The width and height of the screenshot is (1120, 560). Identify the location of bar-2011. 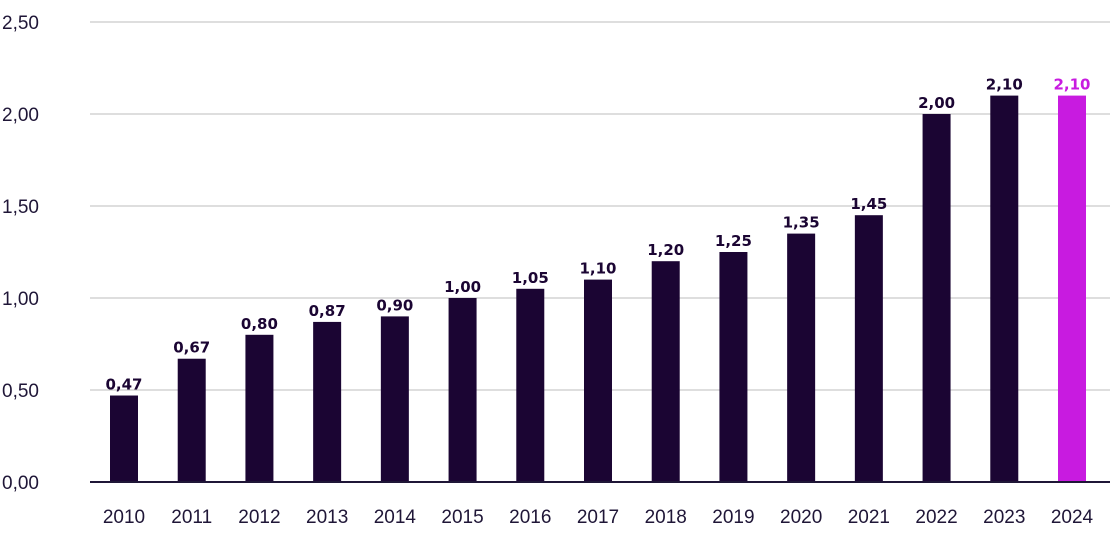
(191, 420).